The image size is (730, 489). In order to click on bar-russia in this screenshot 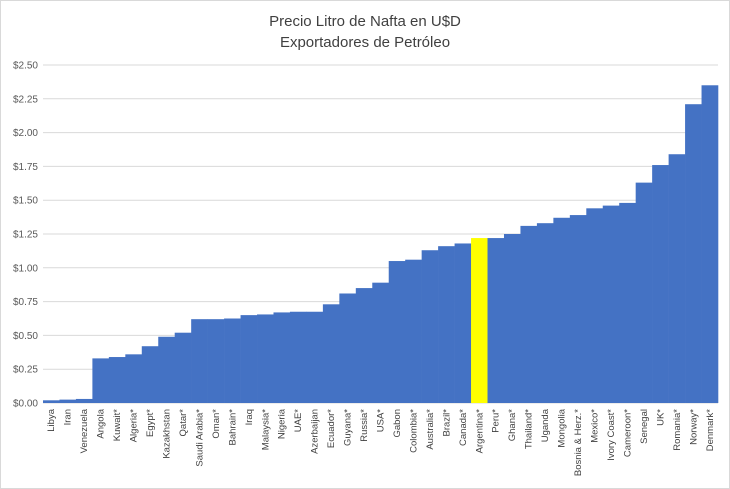, I will do `click(364, 345)`.